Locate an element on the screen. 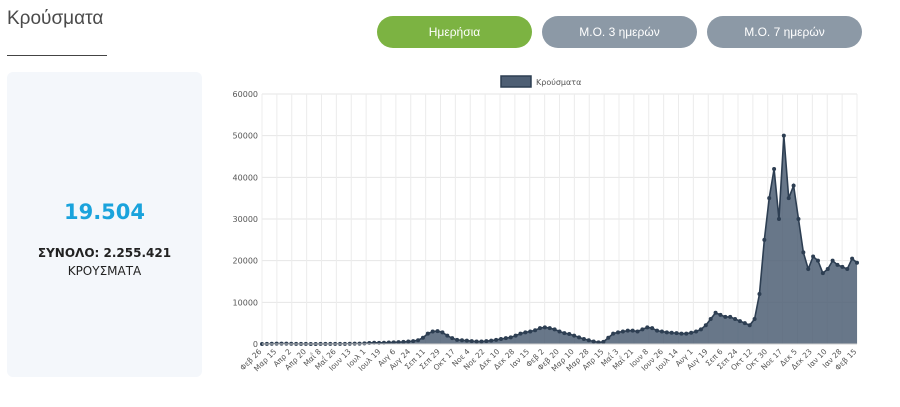 Image resolution: width=900 pixels, height=407 pixels. period-tabs: Ημερήσια Μ.Ο. 3 ημερών Μ.Ο. 7 ημερών is located at coordinates (619, 32).